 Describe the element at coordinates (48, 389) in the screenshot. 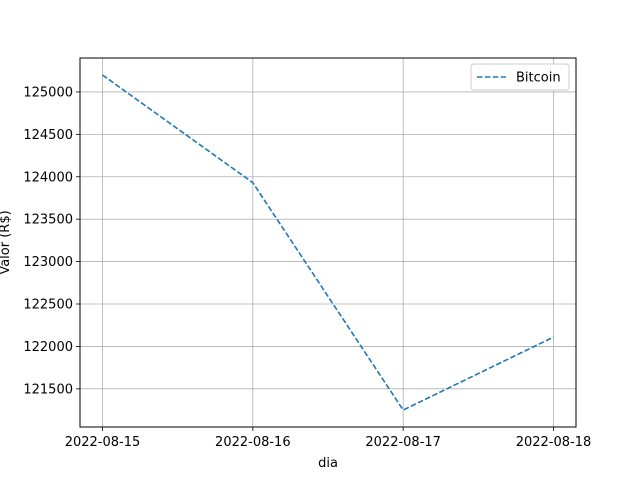

I see `y-tick-label: 121500` at that location.